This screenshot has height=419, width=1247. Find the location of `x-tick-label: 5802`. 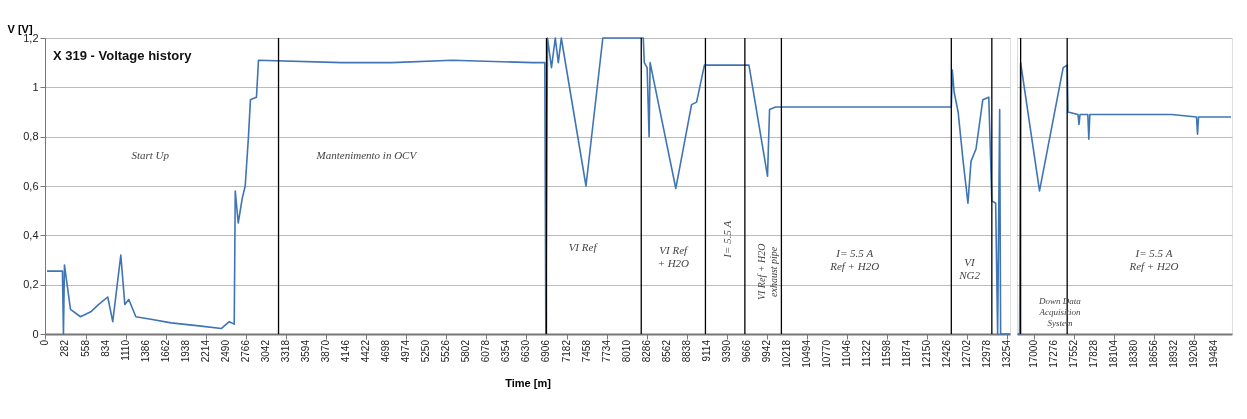

x-tick-label: 5802 is located at coordinates (466, 351).